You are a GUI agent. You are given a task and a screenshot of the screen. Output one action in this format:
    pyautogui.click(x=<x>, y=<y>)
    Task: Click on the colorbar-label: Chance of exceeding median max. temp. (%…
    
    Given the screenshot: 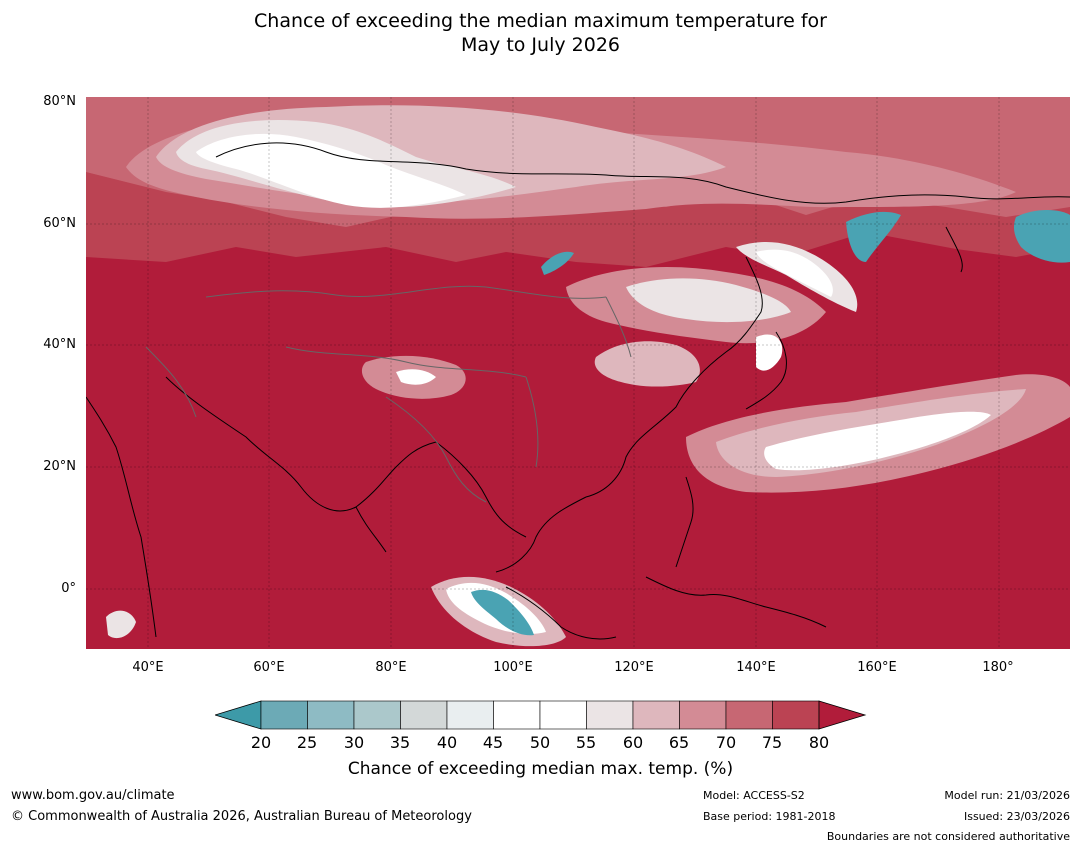 What is the action you would take?
    pyautogui.click(x=540, y=769)
    